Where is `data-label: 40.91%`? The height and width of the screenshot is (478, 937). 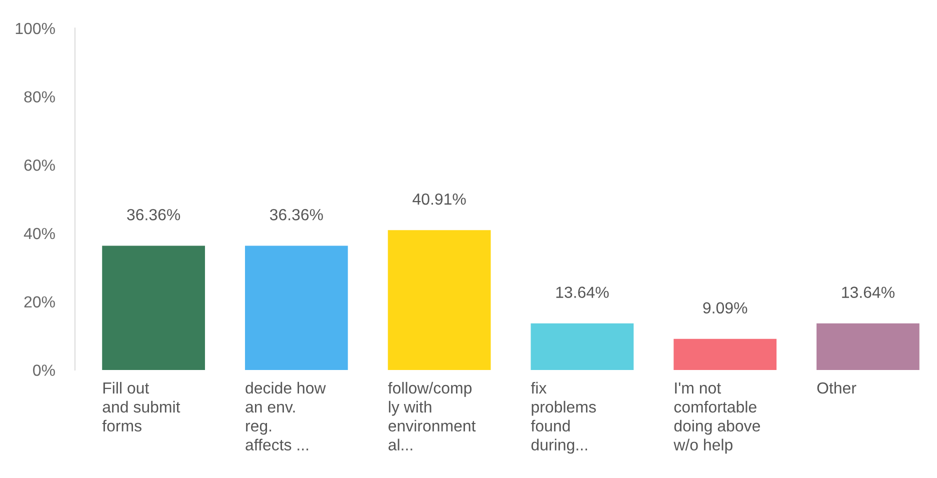
data-label: 40.91% is located at coordinates (439, 199).